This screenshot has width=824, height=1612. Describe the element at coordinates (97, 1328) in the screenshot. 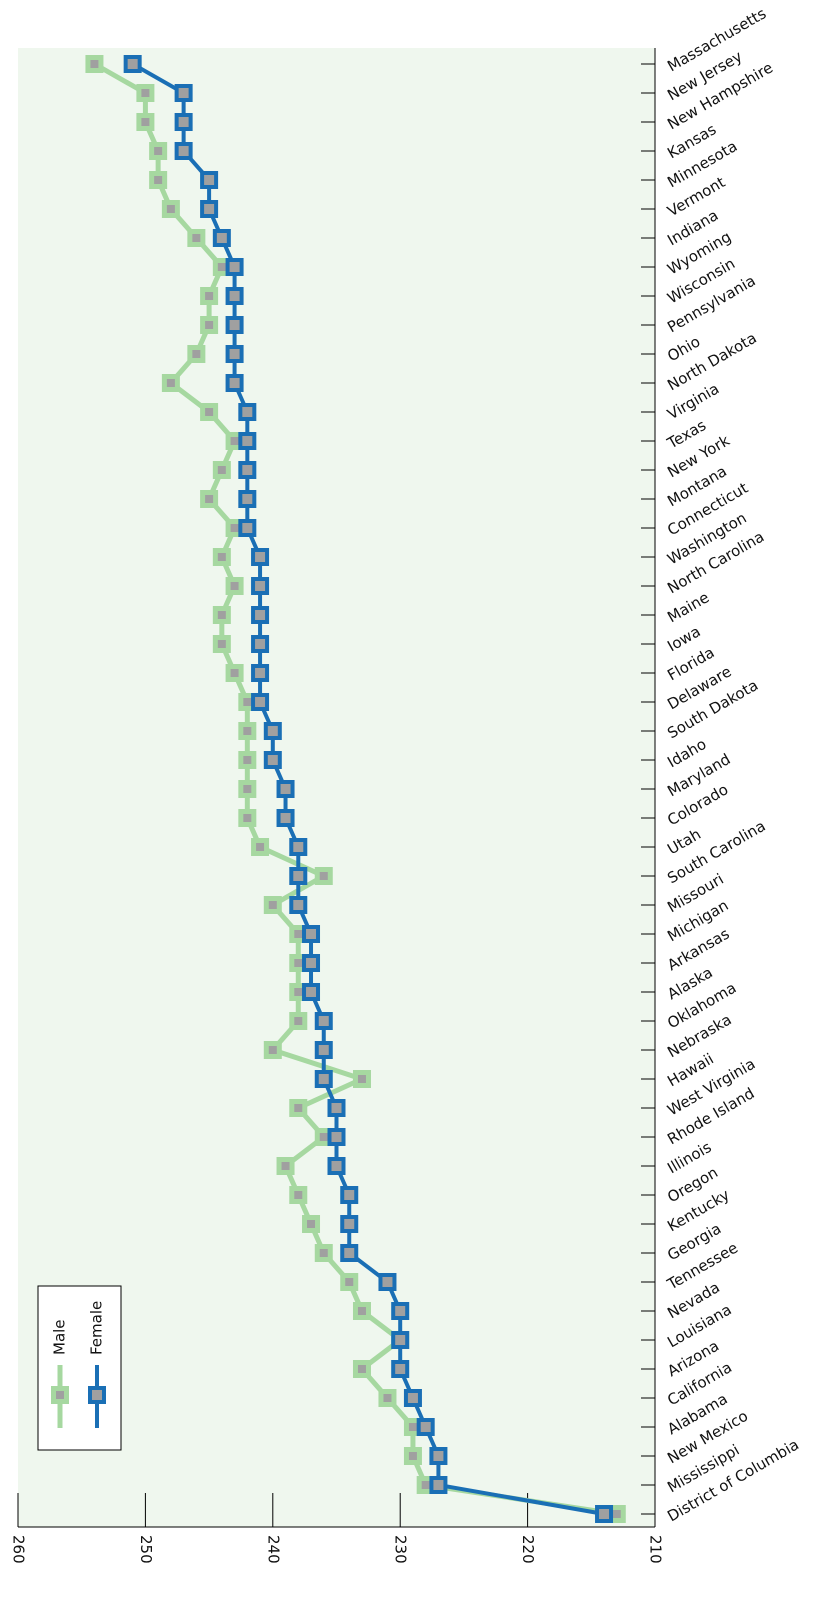

I see `legend-label: Female` at that location.